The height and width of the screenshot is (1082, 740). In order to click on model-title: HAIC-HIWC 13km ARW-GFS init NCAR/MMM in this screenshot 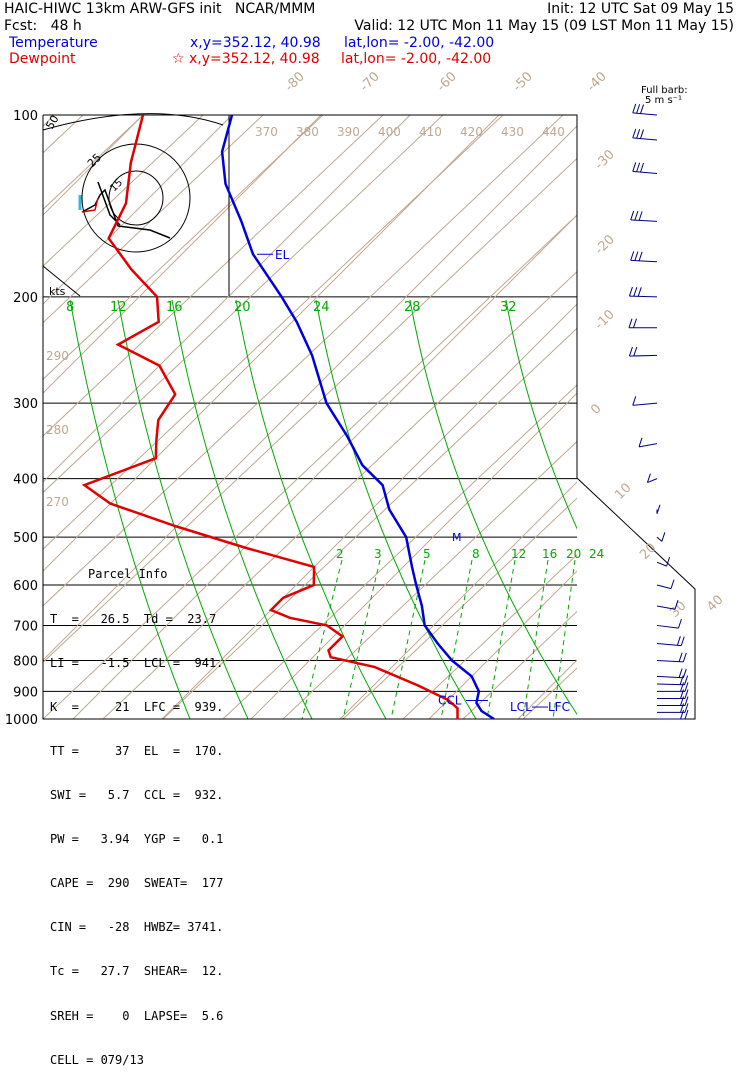, I will do `click(160, 9)`.